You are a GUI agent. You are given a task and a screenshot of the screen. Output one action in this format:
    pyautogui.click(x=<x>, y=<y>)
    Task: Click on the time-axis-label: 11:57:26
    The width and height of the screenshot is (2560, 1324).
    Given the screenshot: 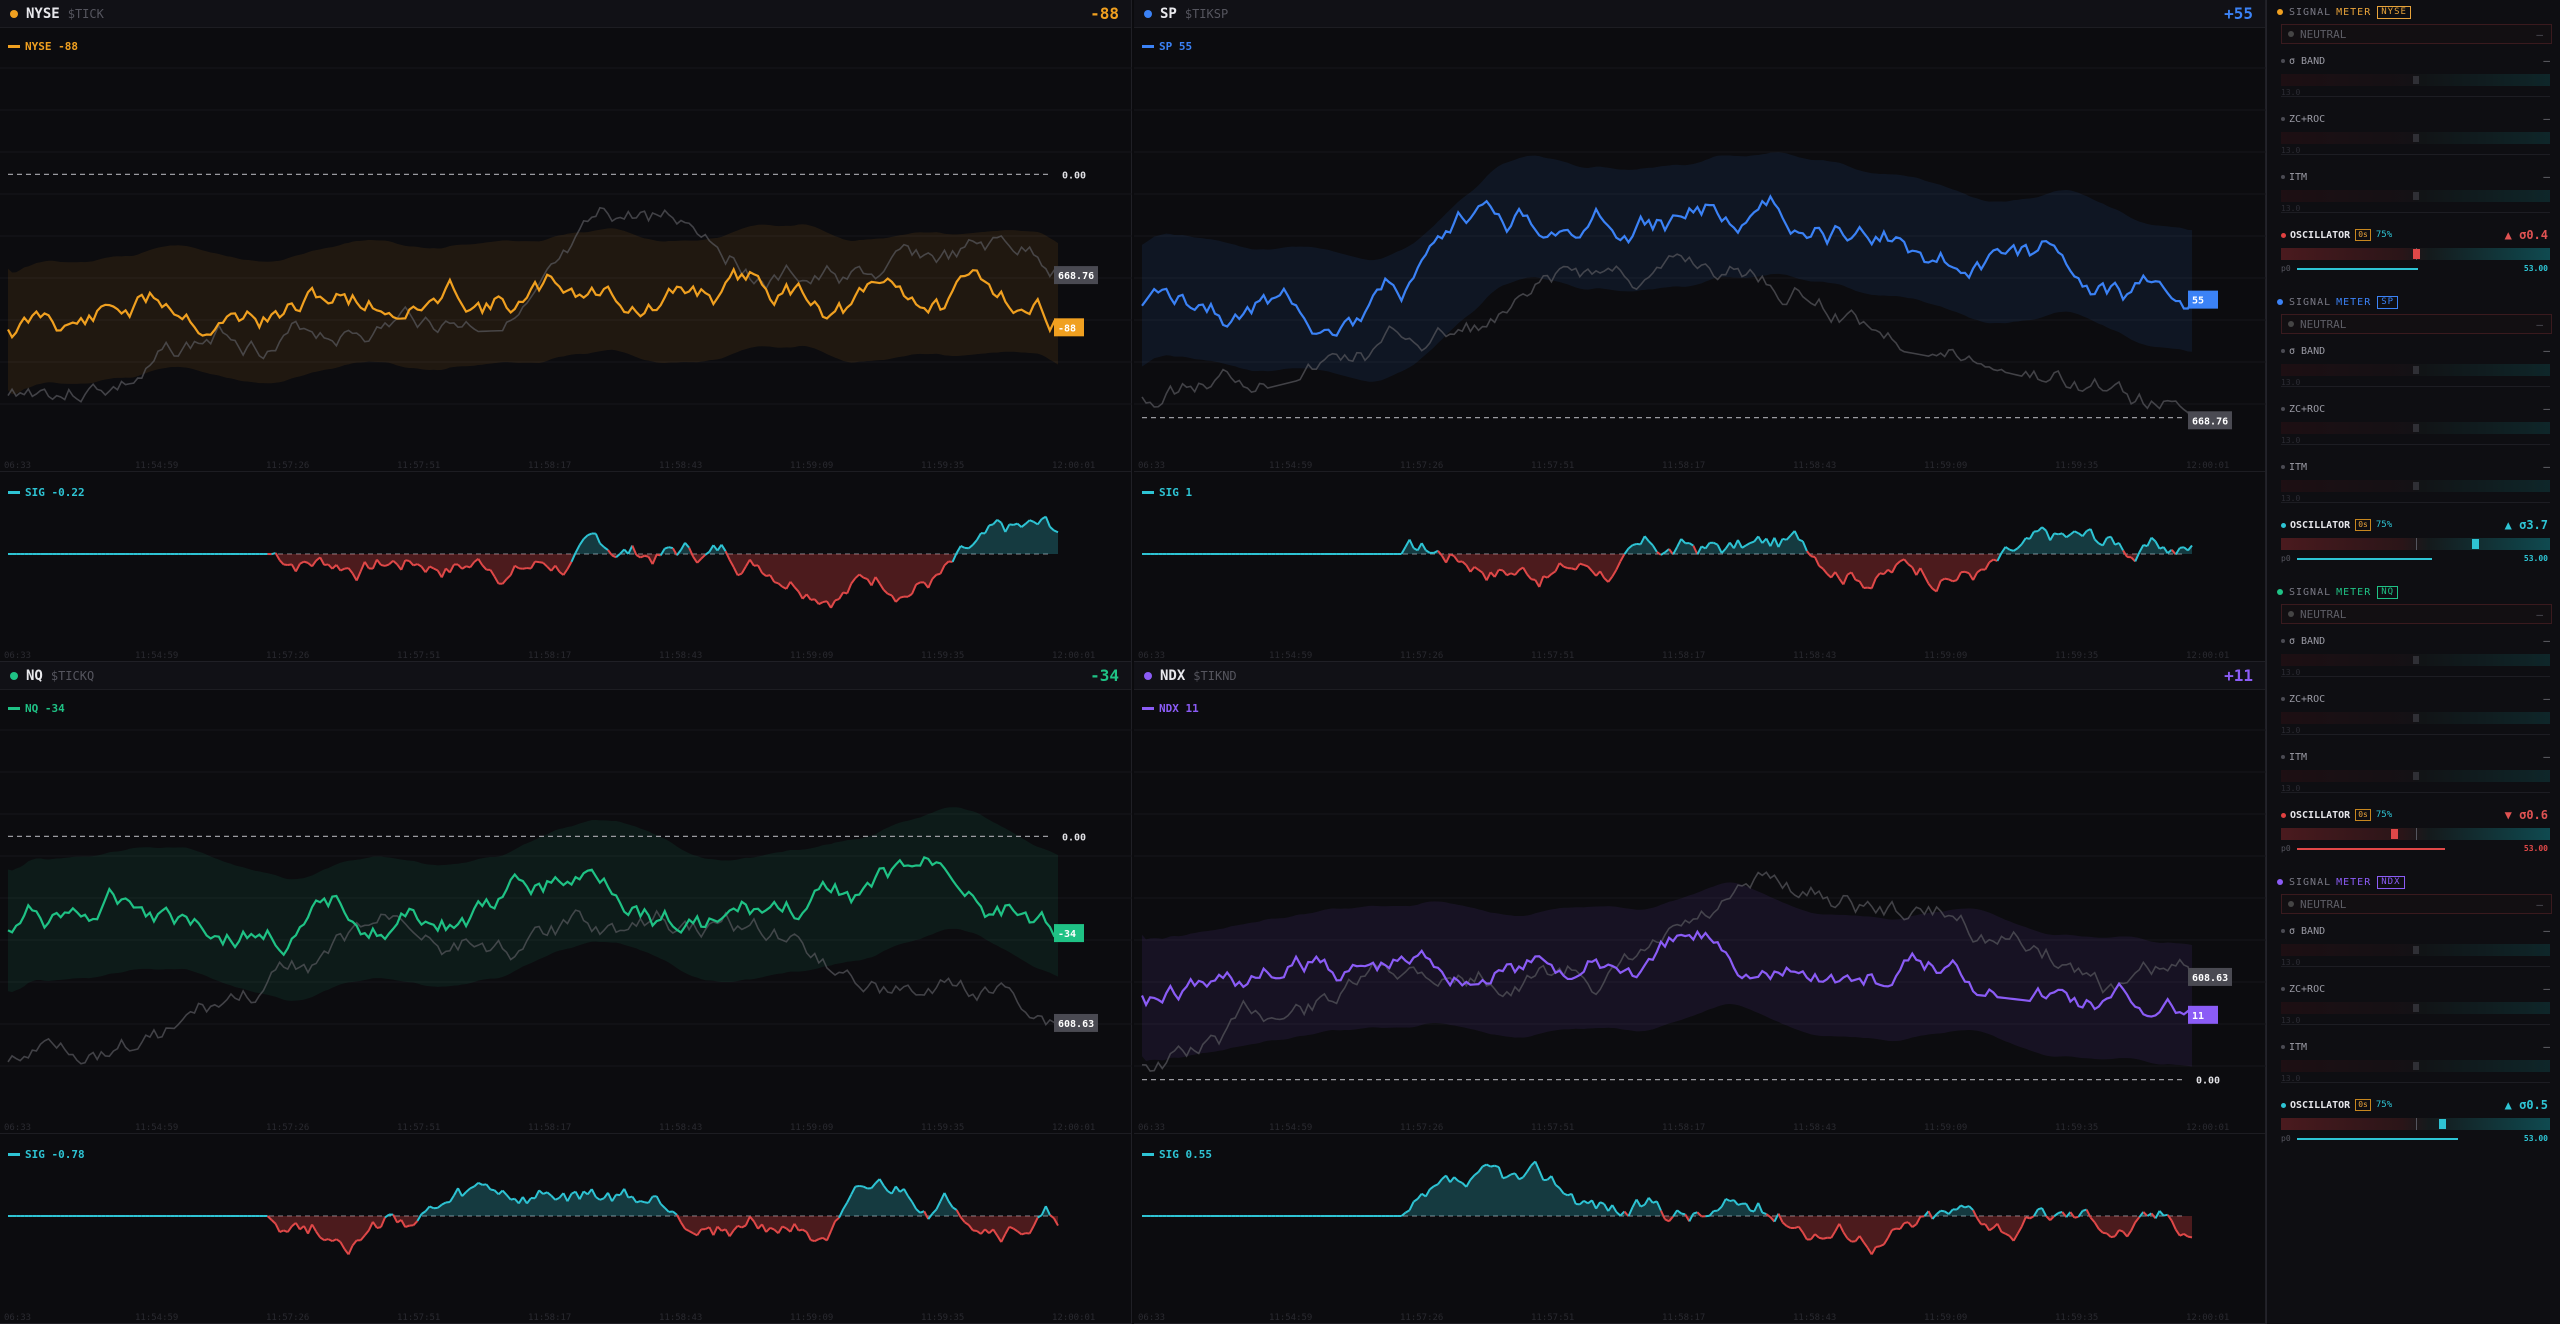 What is the action you would take?
    pyautogui.click(x=1421, y=1128)
    